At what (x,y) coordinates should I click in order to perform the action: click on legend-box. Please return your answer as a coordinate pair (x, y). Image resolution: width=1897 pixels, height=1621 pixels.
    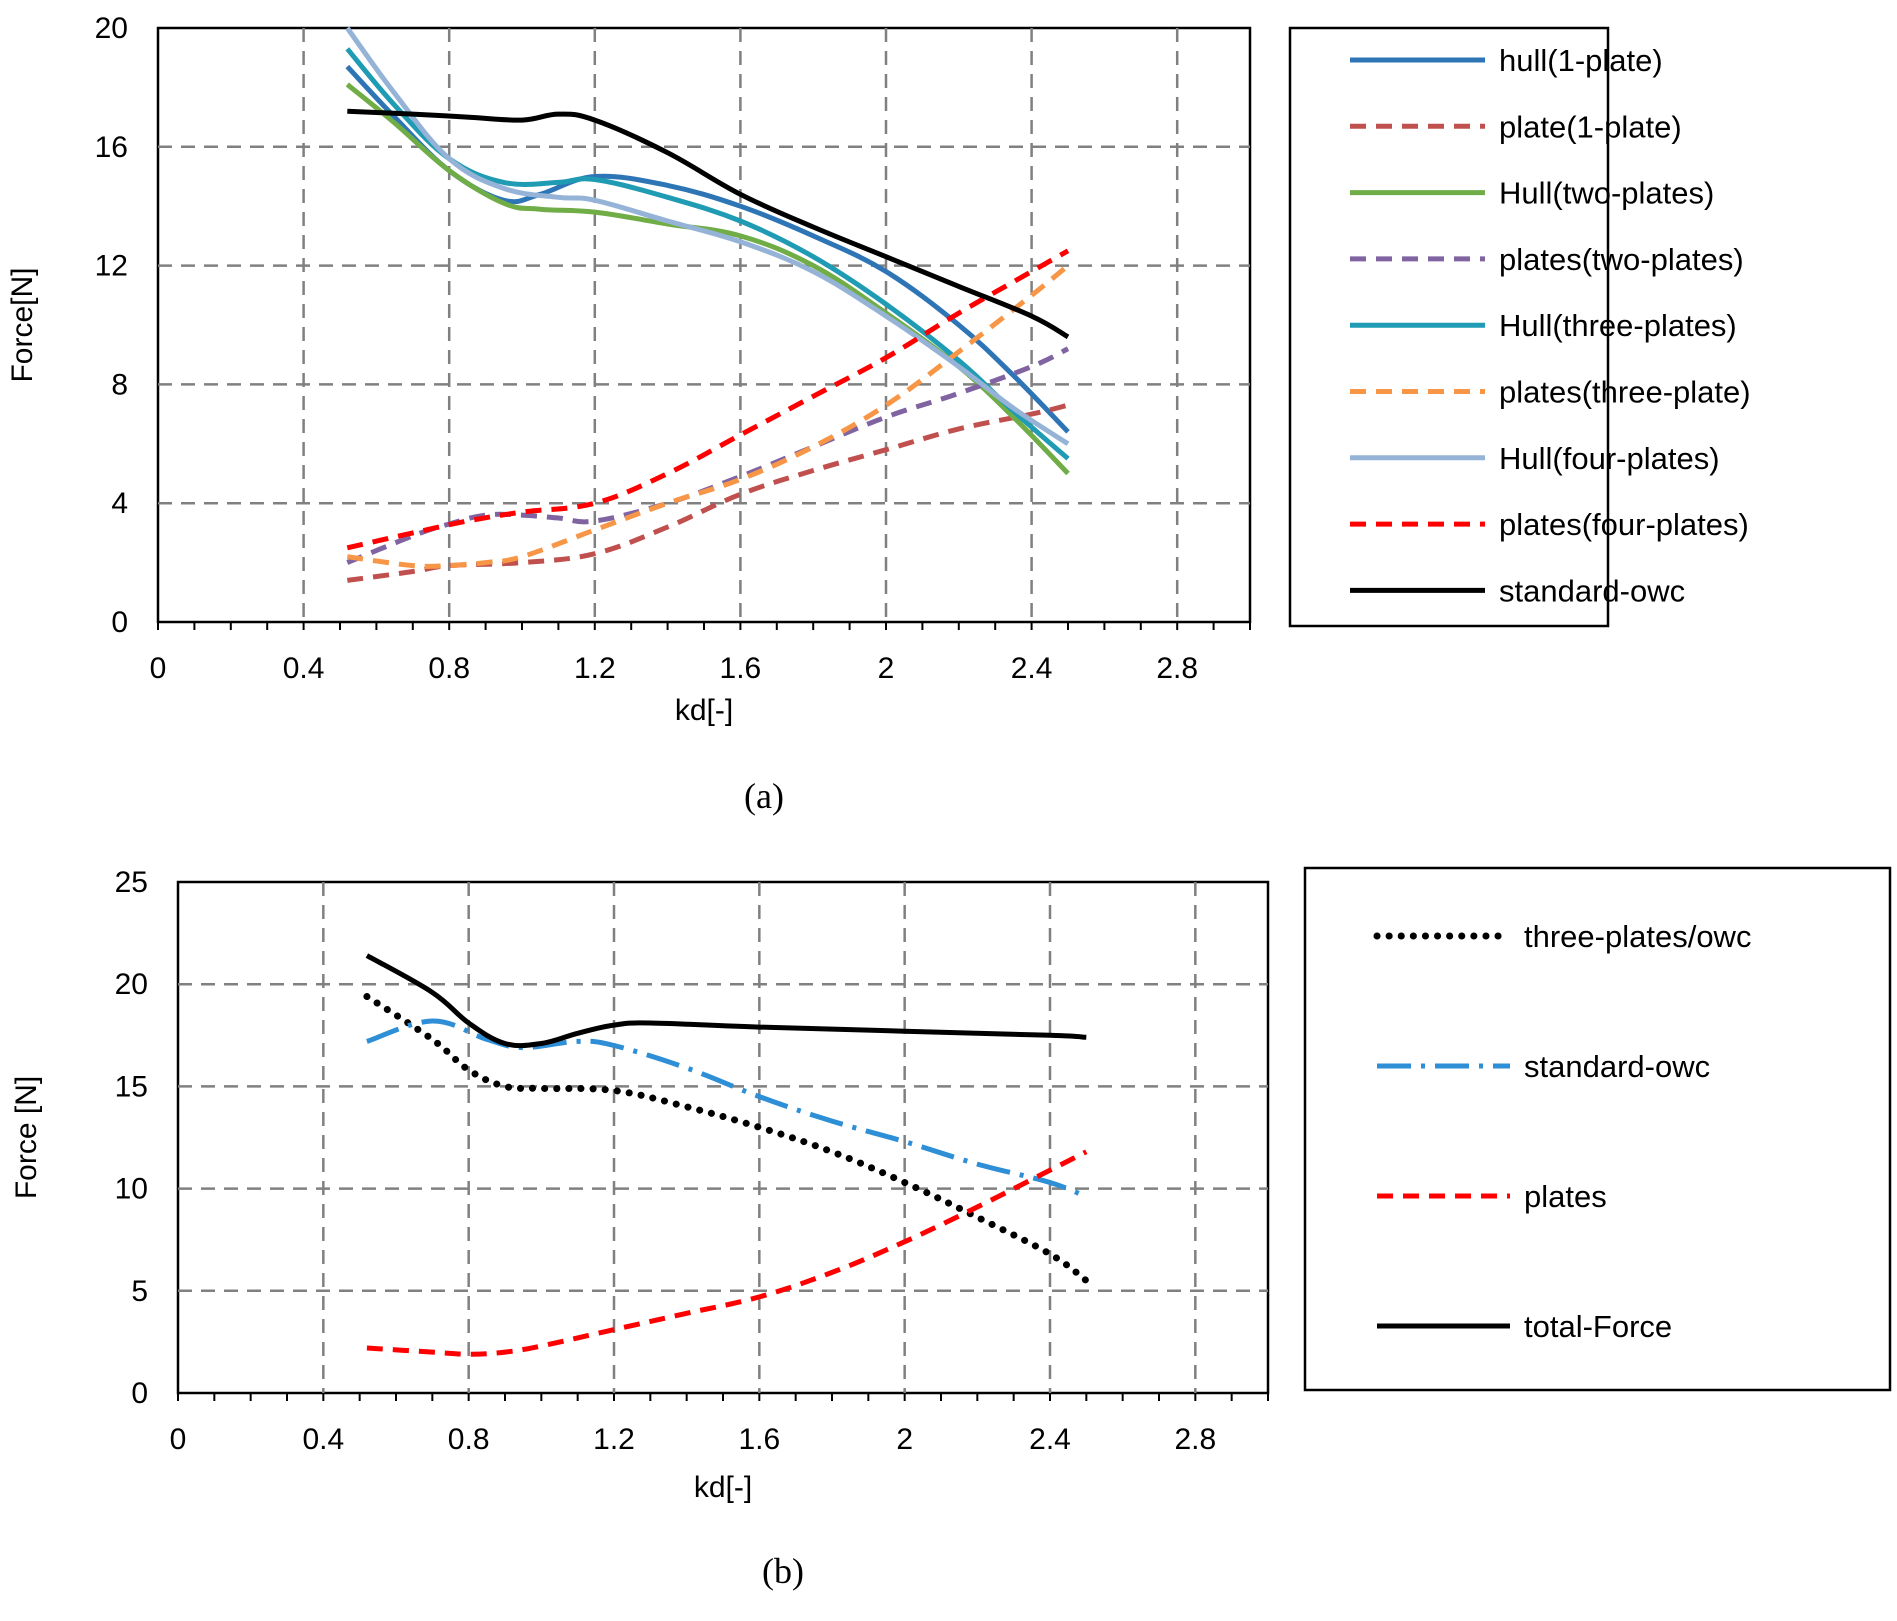
    Looking at the image, I should click on (1597, 1129).